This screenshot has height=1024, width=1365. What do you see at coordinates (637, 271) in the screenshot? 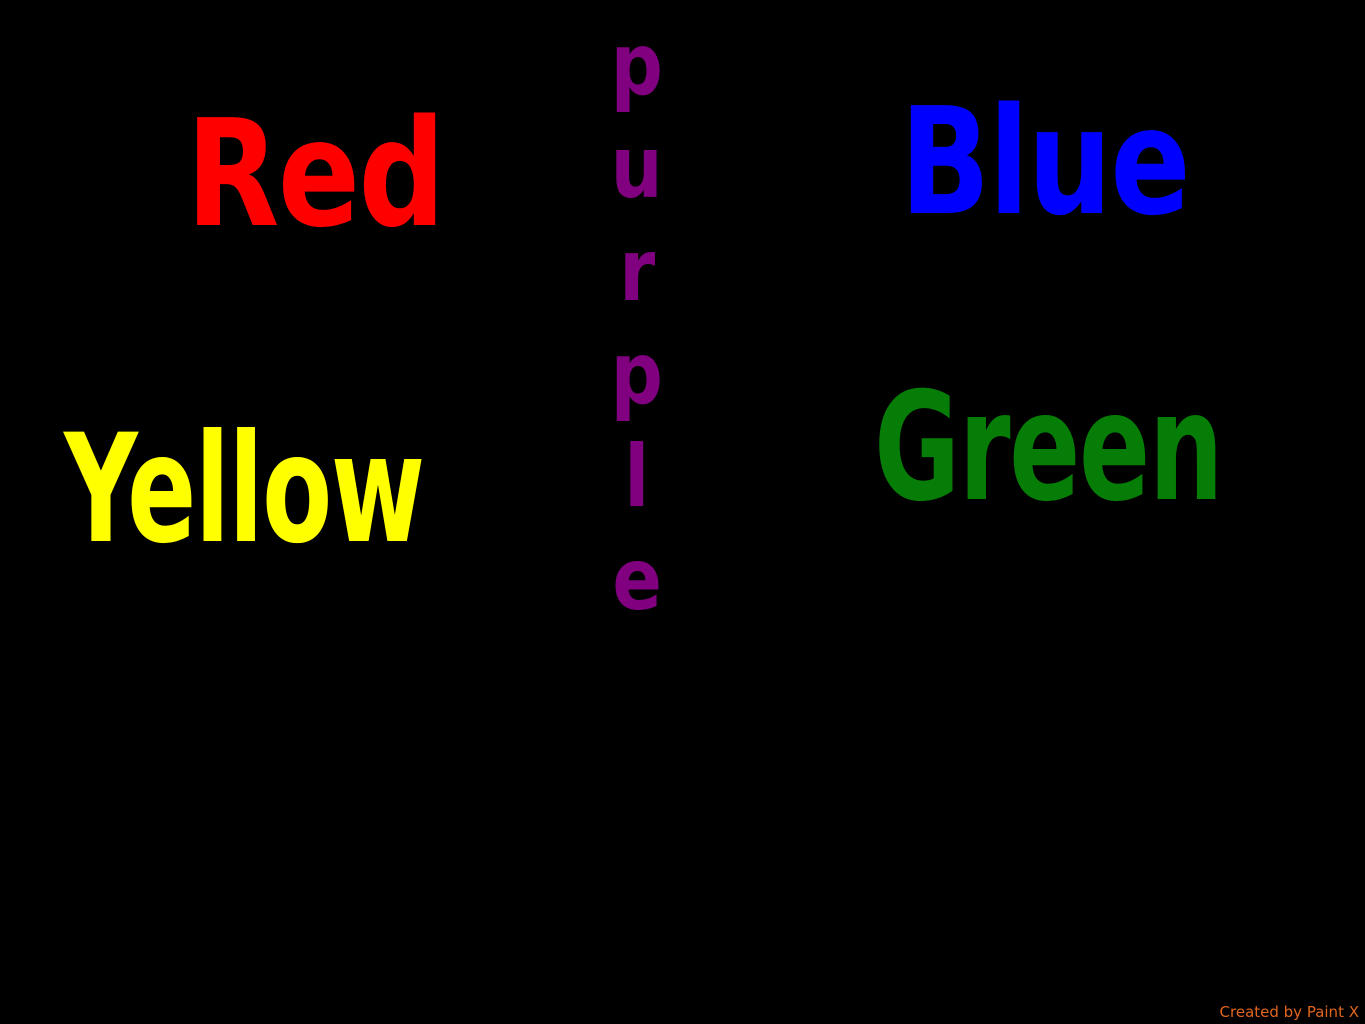
I see `purple-letter: r` at bounding box center [637, 271].